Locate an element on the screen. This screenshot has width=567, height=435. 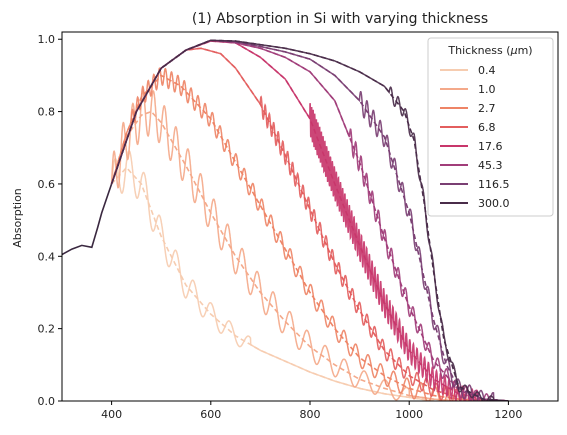
y-tick-label-1: 0.2 is located at coordinates (47, 329).